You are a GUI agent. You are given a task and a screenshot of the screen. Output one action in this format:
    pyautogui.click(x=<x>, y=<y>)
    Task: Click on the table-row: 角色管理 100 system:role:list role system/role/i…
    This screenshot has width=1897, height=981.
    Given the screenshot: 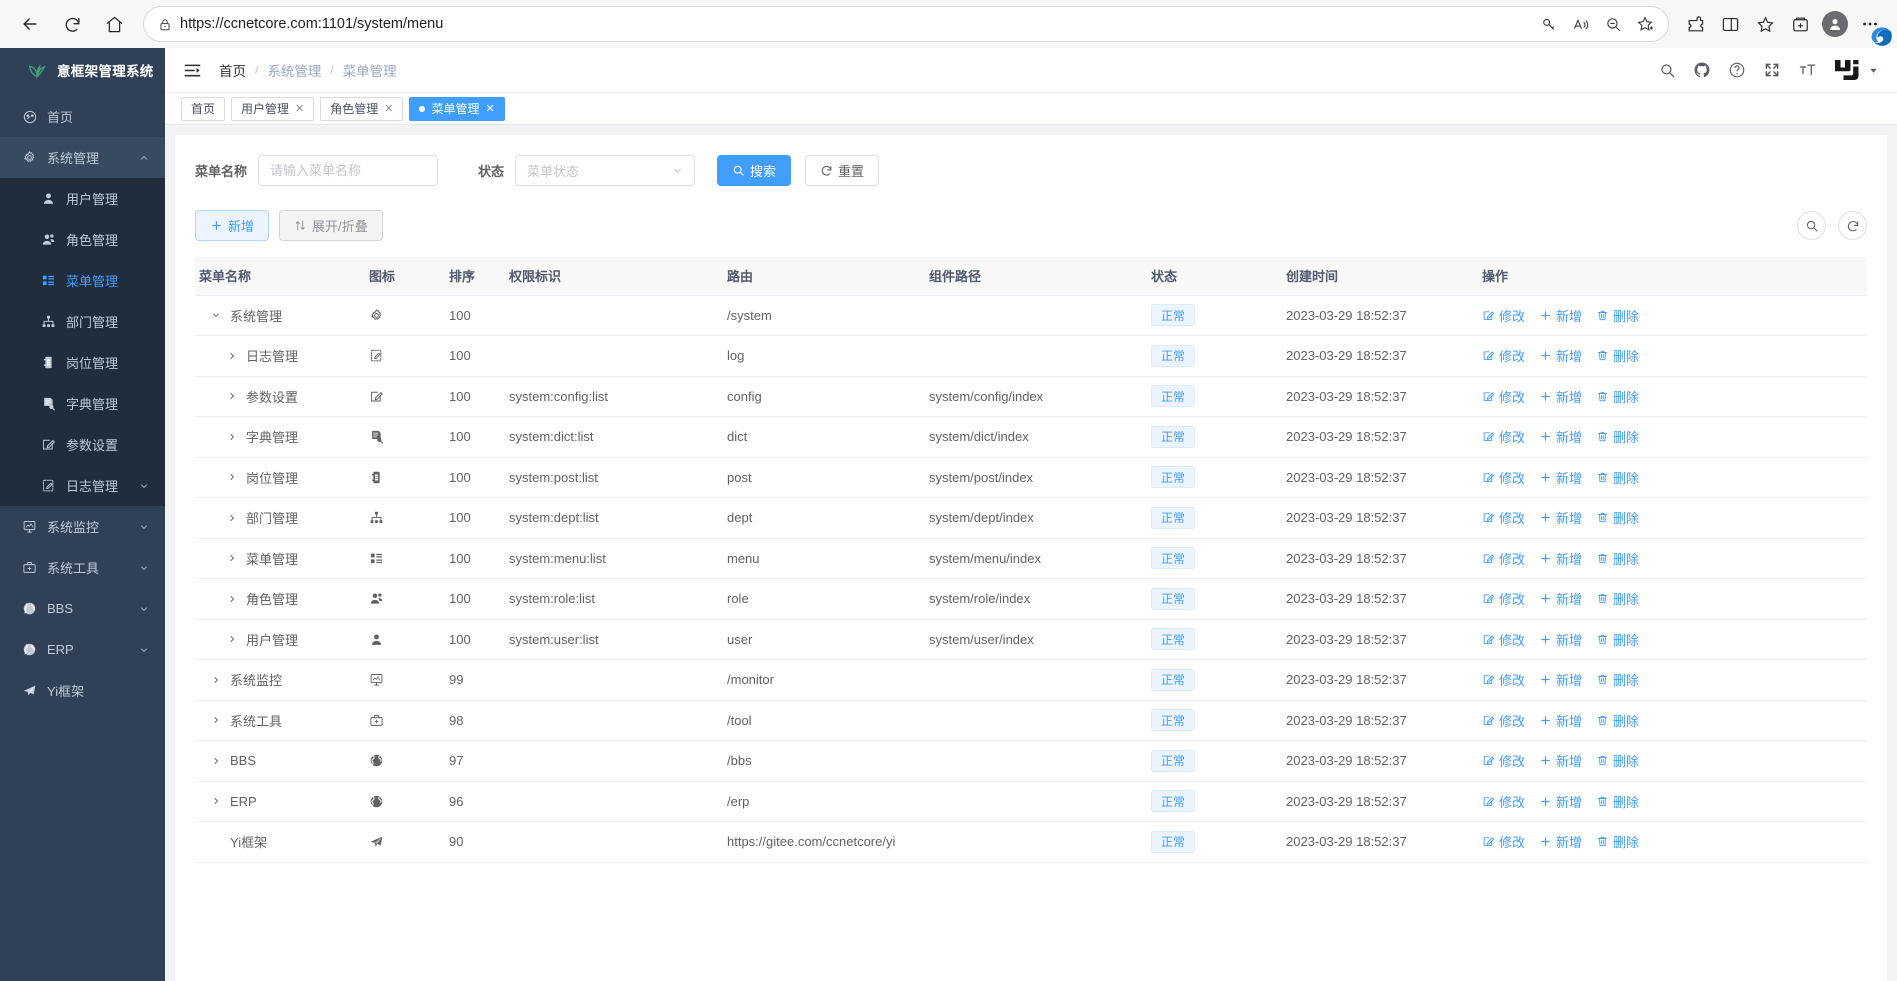 What is the action you would take?
    pyautogui.click(x=1031, y=599)
    